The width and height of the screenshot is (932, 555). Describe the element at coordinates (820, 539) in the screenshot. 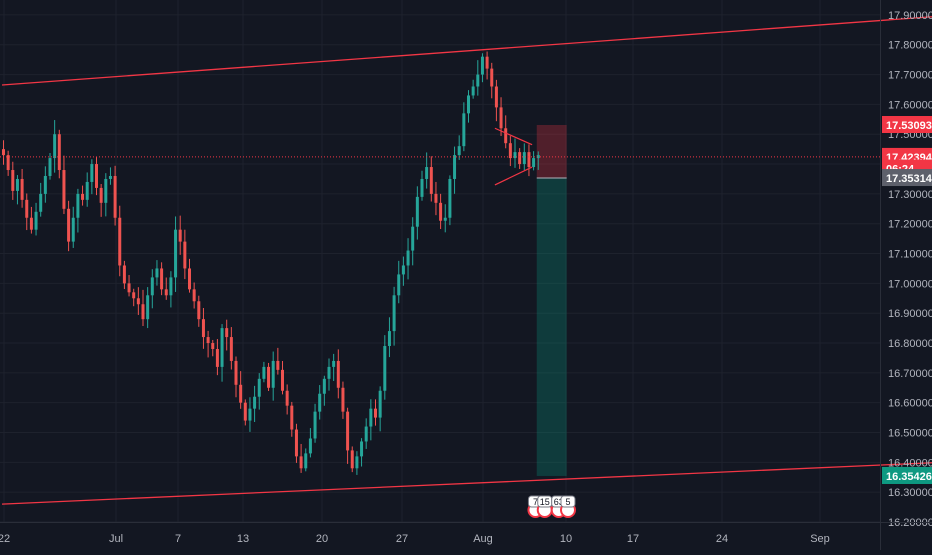

I see `time-tick-label: Sep` at that location.